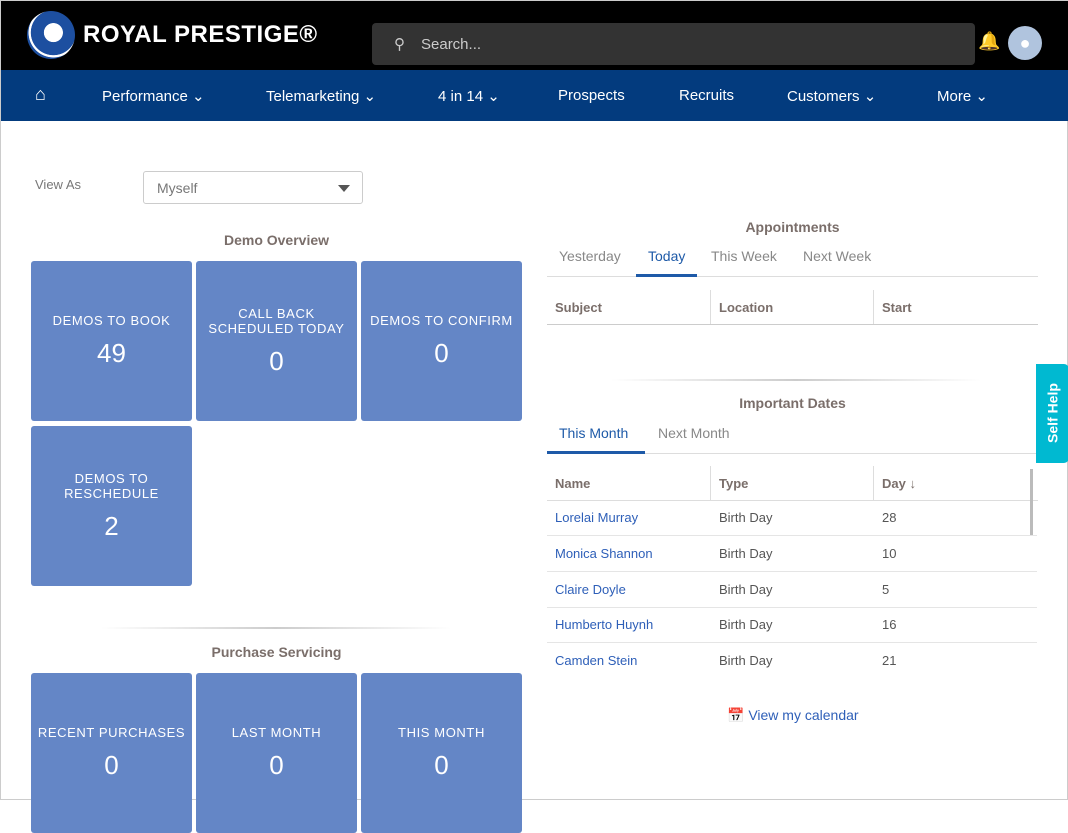  I want to click on purchase-servicing-title: Purchase Servicing, so click(276, 652).